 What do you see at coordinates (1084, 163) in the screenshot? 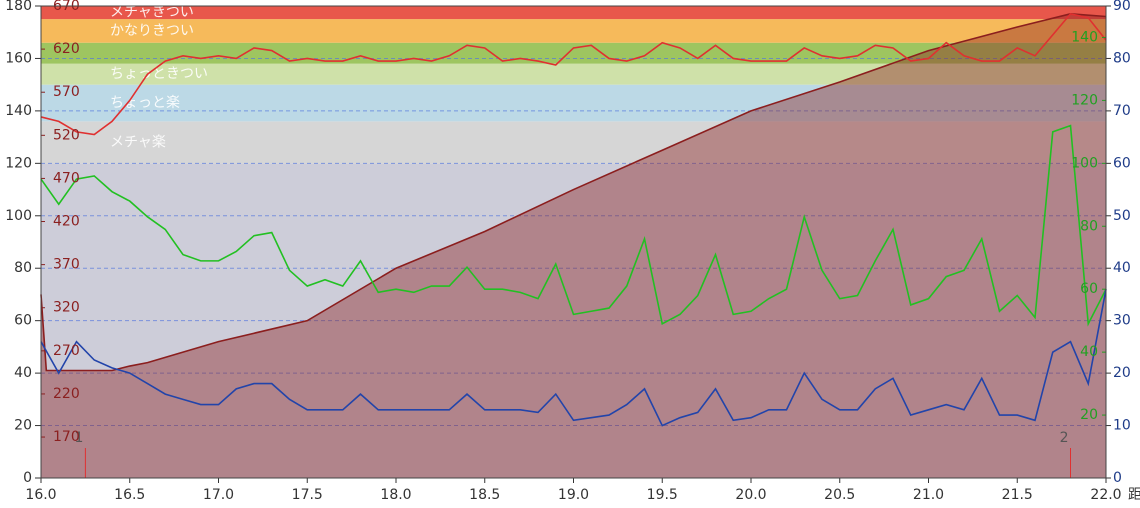
I see `y3-tick-label: 100` at bounding box center [1084, 163].